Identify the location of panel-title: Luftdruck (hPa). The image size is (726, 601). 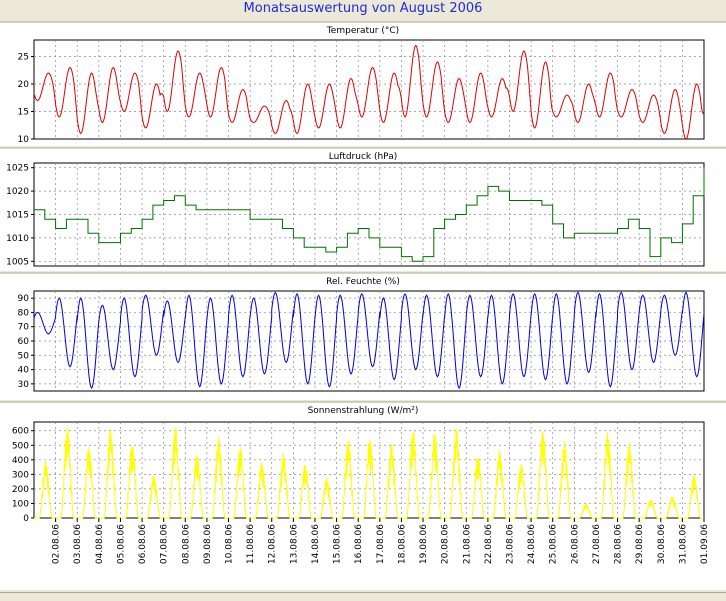
(363, 157).